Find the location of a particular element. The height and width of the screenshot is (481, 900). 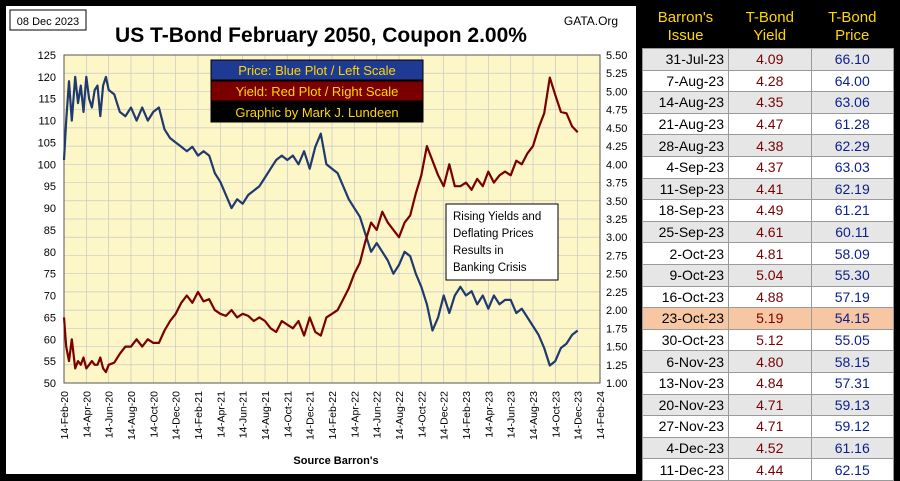

cell-price: 59.12 is located at coordinates (852, 426).